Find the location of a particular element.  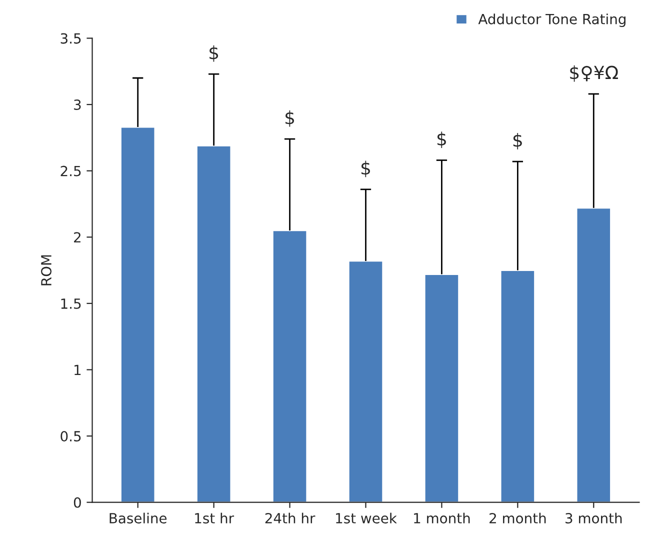

y-axis-title: ROM is located at coordinates (46, 270).